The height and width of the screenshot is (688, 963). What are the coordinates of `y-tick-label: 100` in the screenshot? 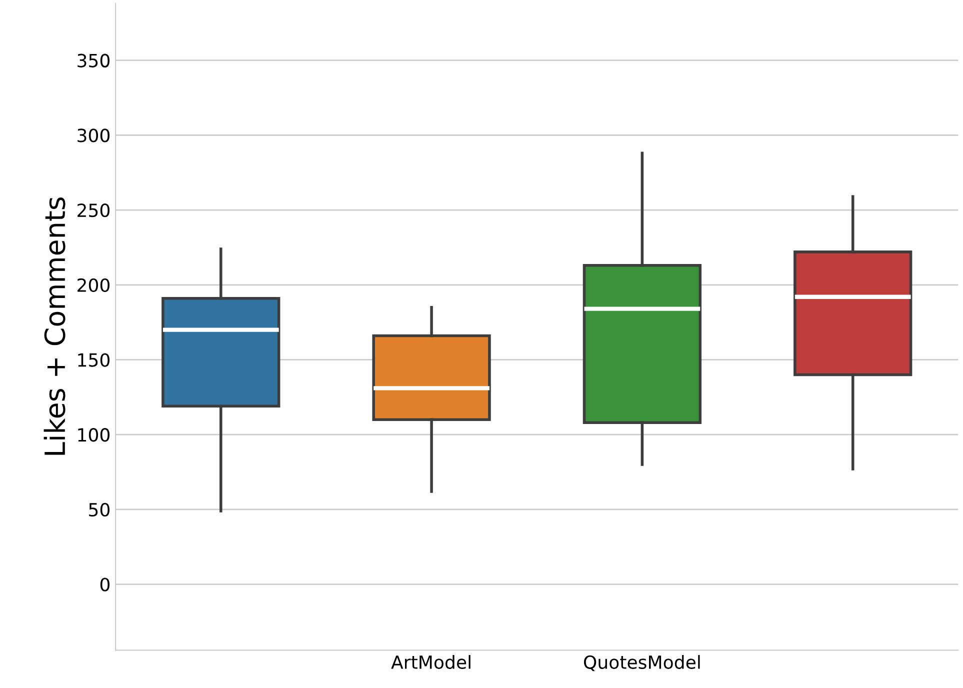 It's located at (94, 435).